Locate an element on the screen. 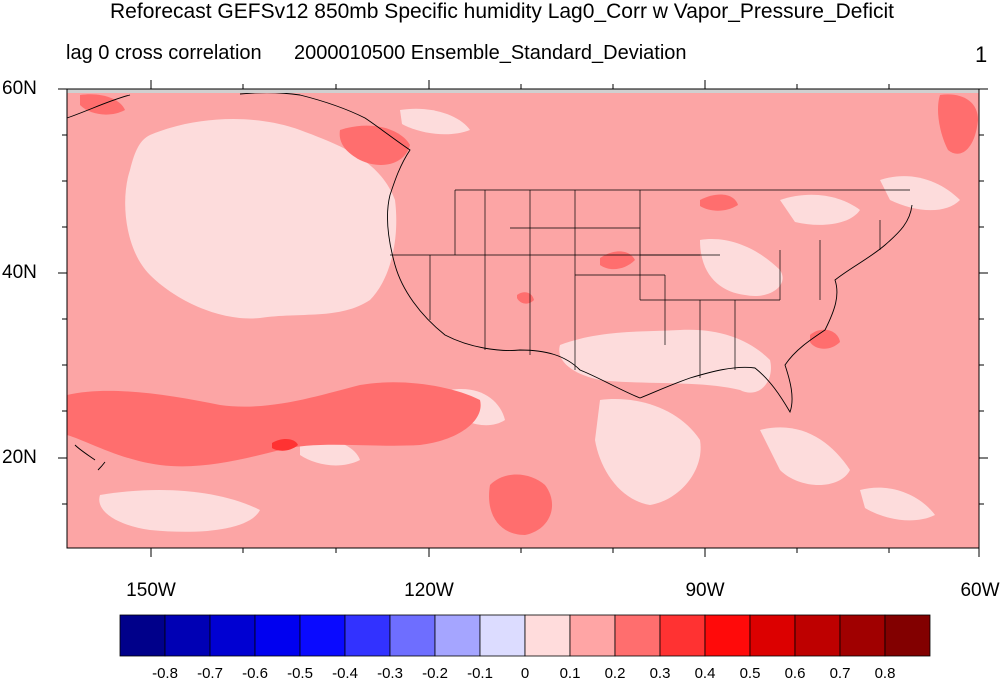 The width and height of the screenshot is (1004, 682). colorbar-tick-label: -0.6 is located at coordinates (255, 673).